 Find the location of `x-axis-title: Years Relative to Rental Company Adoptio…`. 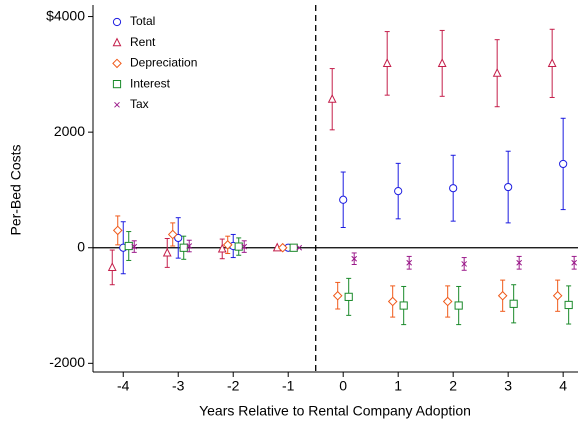

x-axis-title: Years Relative to Rental Company Adoptio… is located at coordinates (335, 411).